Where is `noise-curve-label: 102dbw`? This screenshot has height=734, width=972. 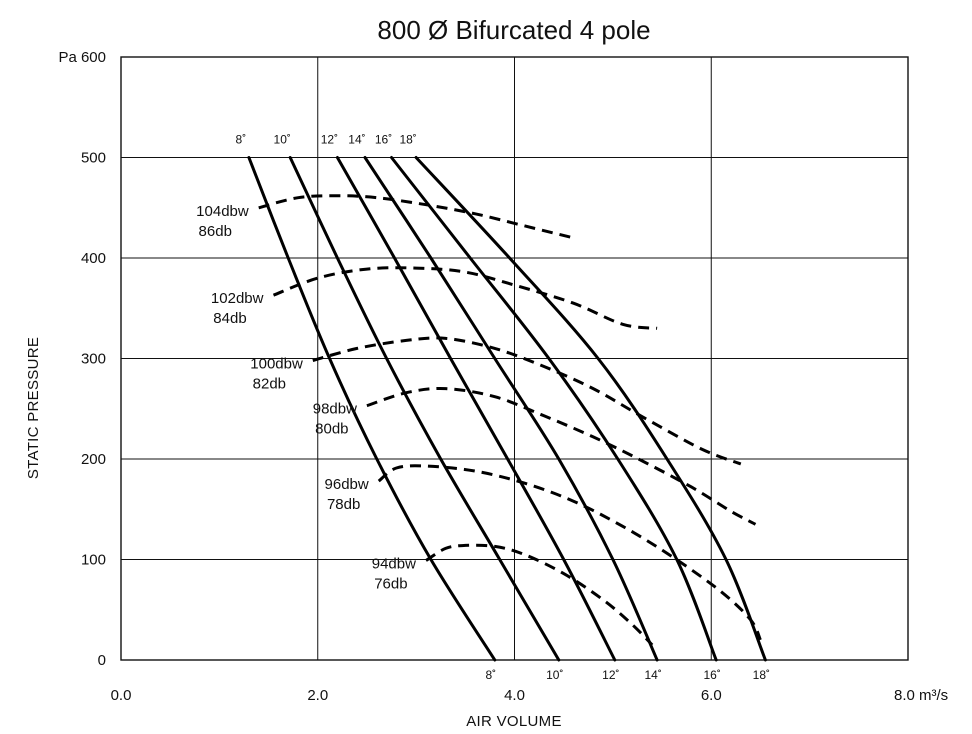
noise-curve-label: 102dbw is located at coordinates (237, 298).